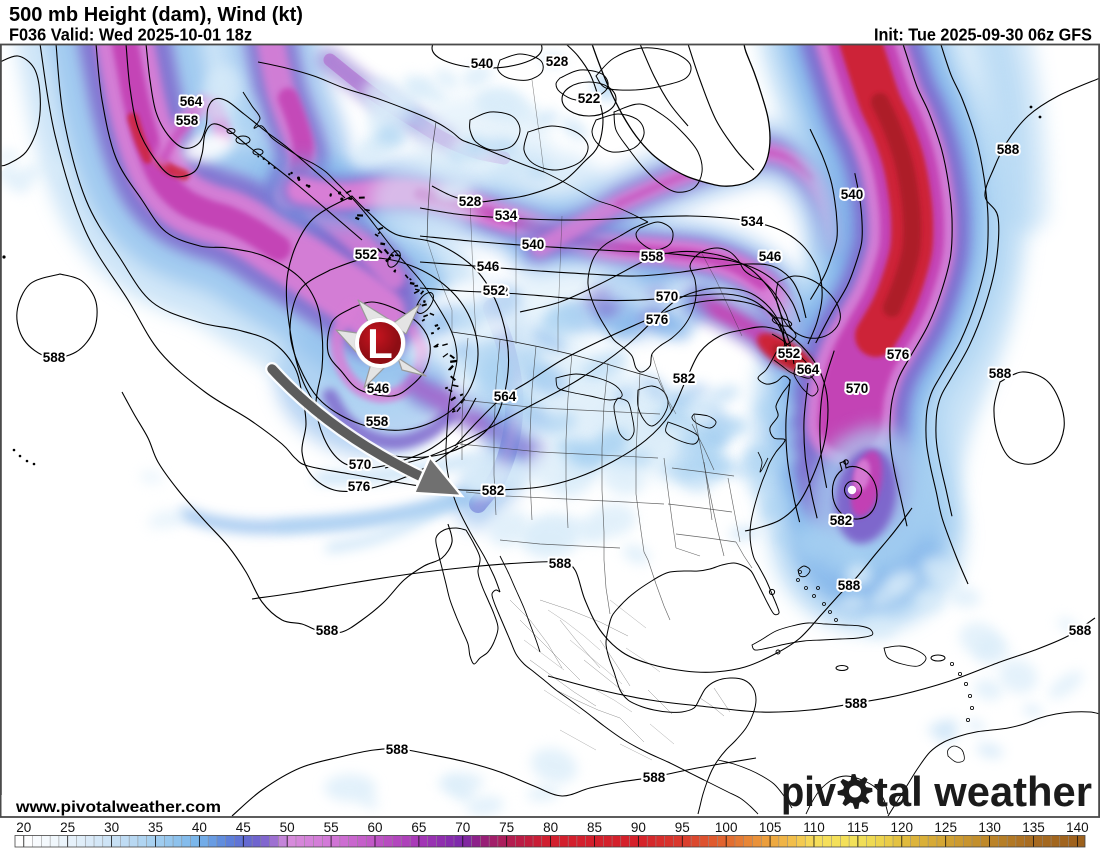  Describe the element at coordinates (809, 791) in the screenshot. I see `svg-text: piv` at that location.